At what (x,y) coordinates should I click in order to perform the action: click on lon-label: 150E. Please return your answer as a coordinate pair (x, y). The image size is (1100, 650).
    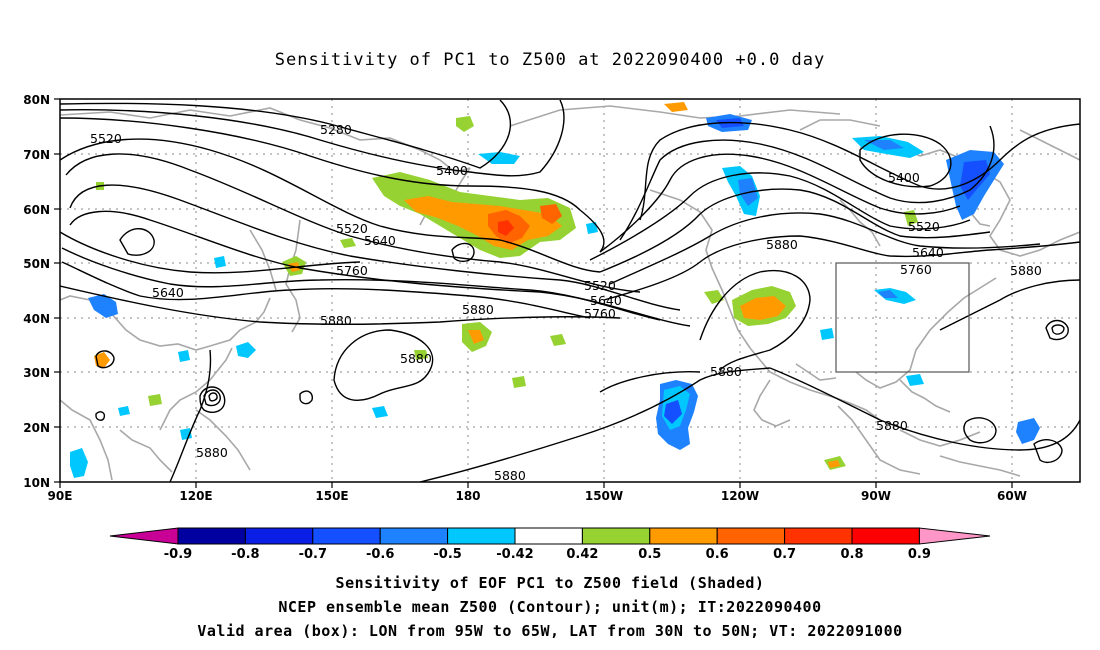
    Looking at the image, I should click on (331, 496).